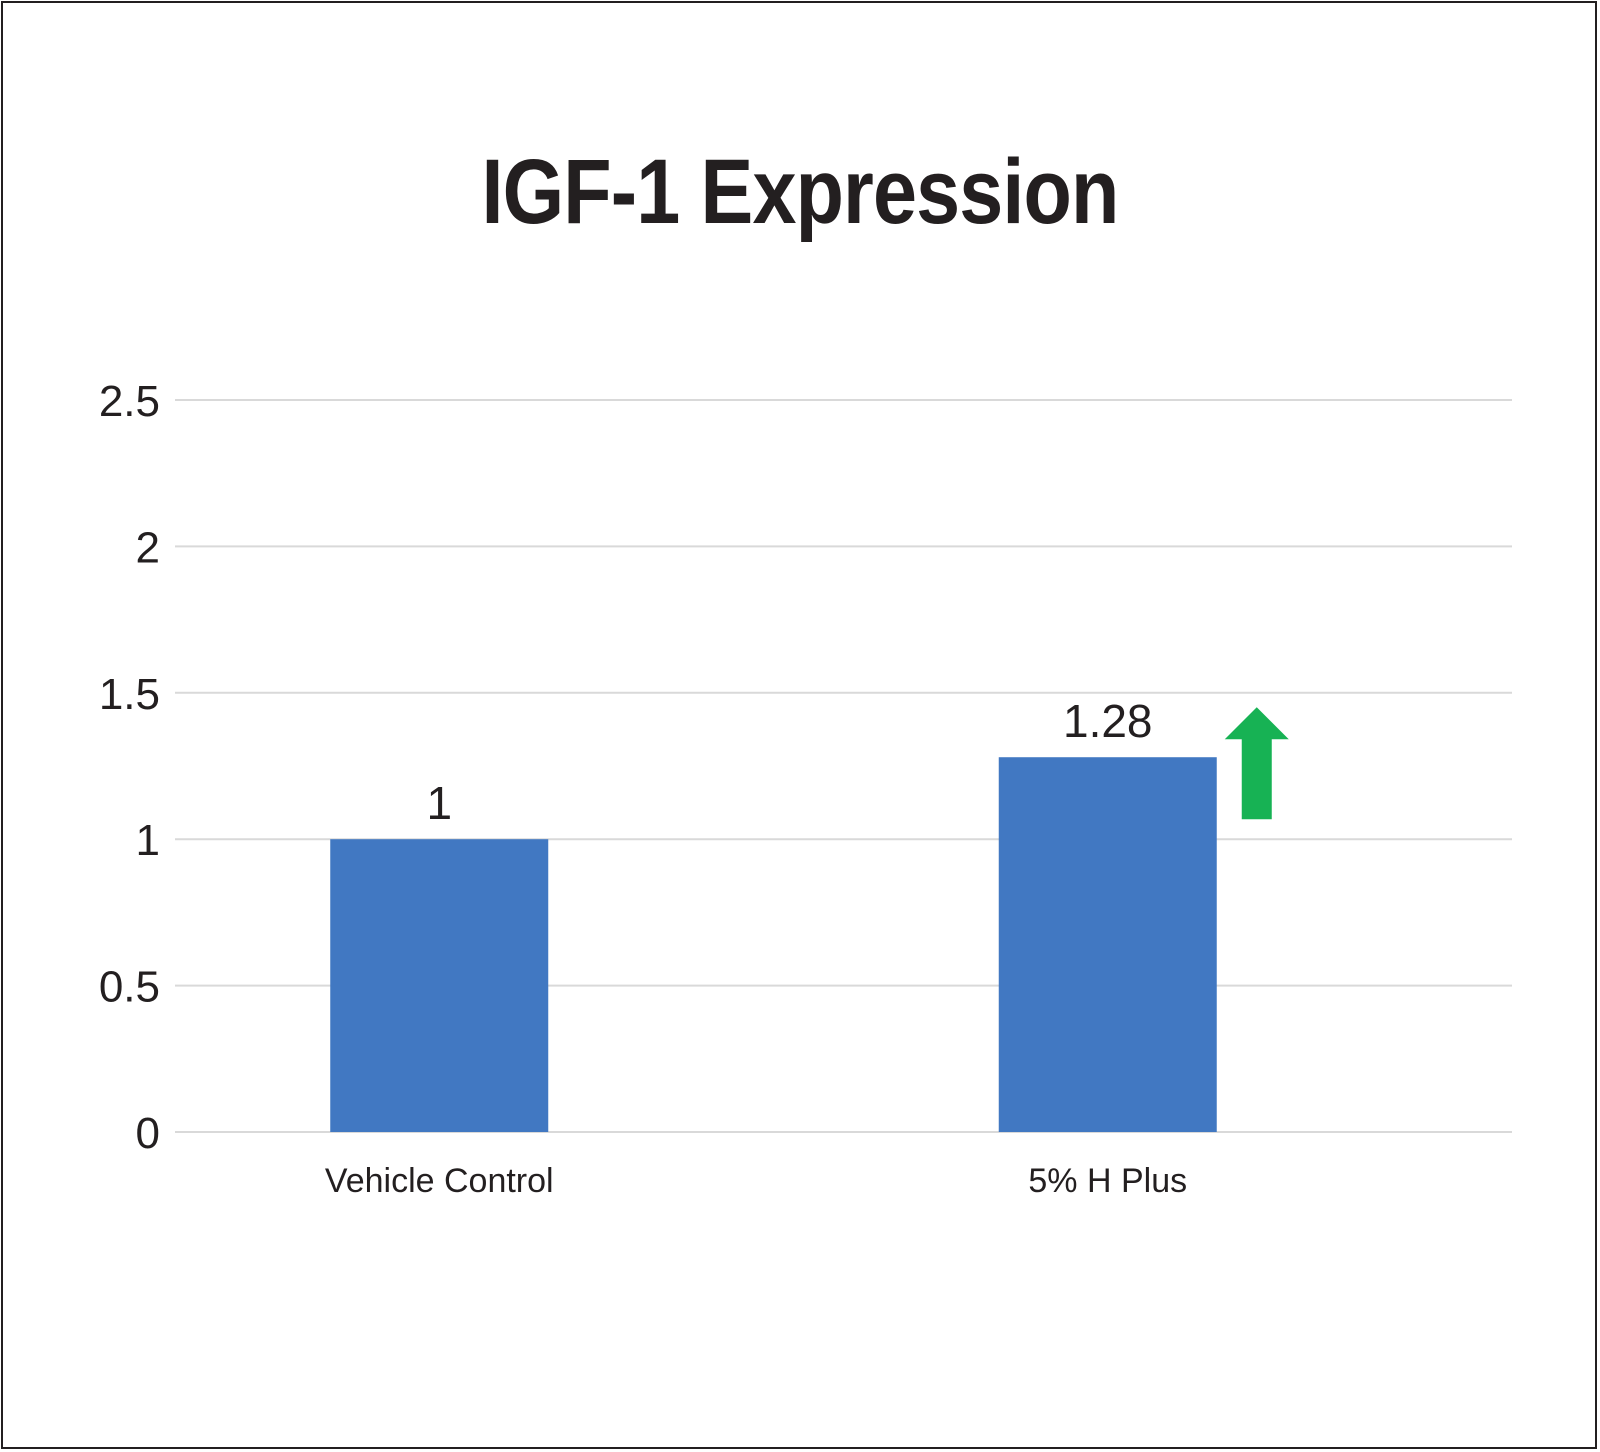 The image size is (1600, 1452). I want to click on category-label: 5% H Plus, so click(1107, 1181).